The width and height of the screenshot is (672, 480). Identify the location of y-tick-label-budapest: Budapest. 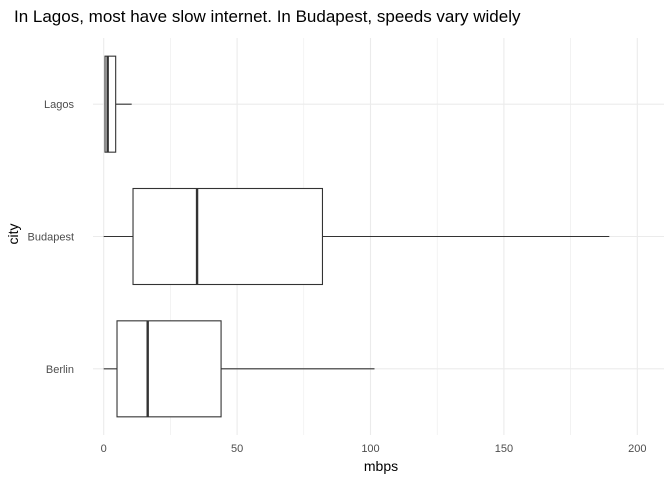
(51, 238).